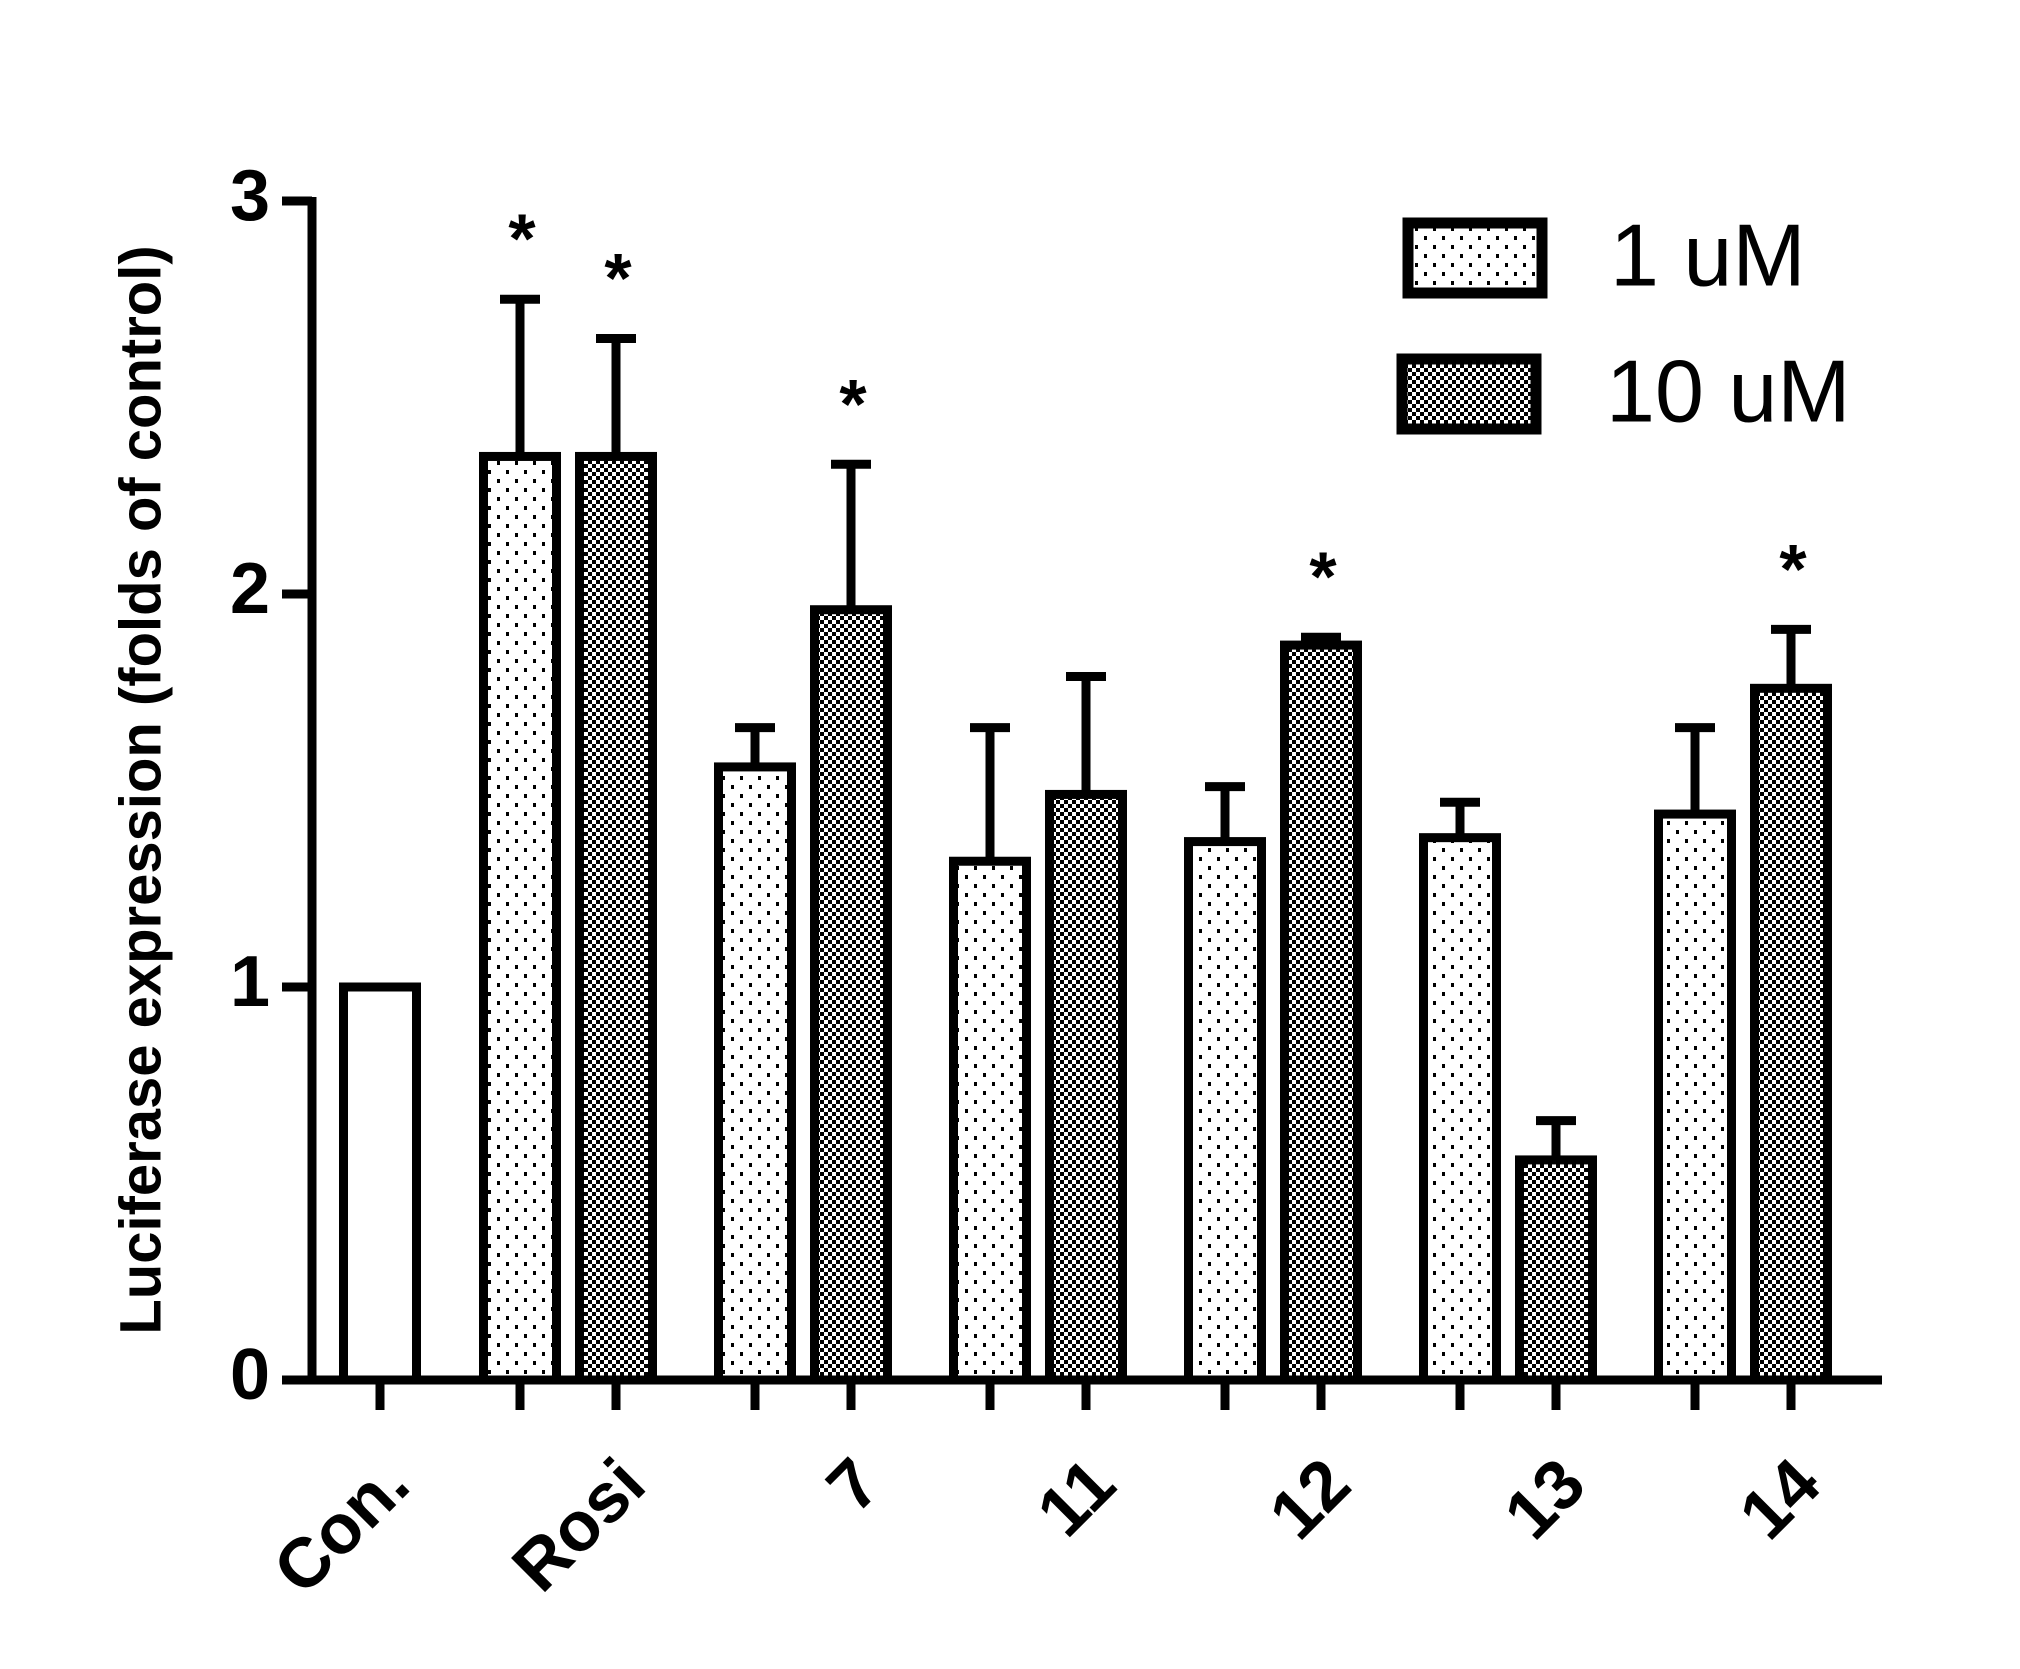 This screenshot has height=1669, width=2020. Describe the element at coordinates (1728, 390) in the screenshot. I see `legend-label: 10 uM` at that location.